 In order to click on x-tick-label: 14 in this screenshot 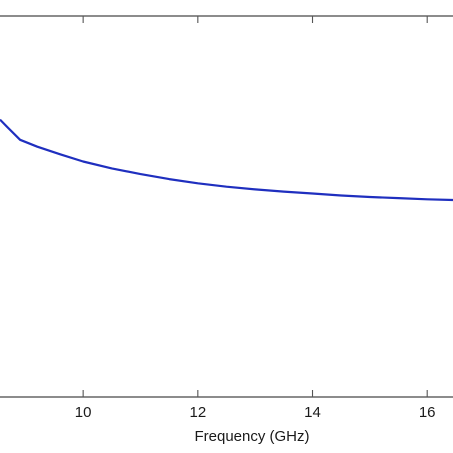, I will do `click(312, 412)`.